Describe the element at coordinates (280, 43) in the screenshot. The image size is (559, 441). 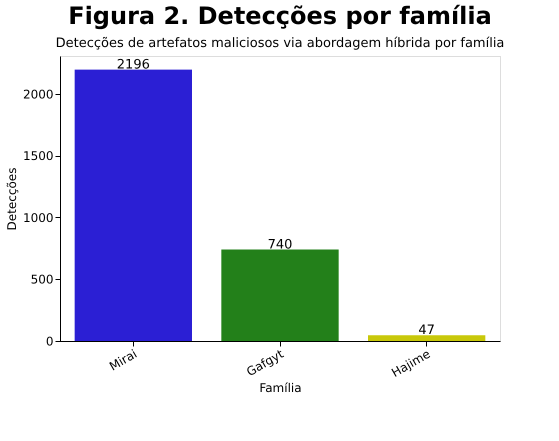
I see `chart-subtitle: Detecções de artefatos maliciosos via abordagem híbrida por família` at that location.